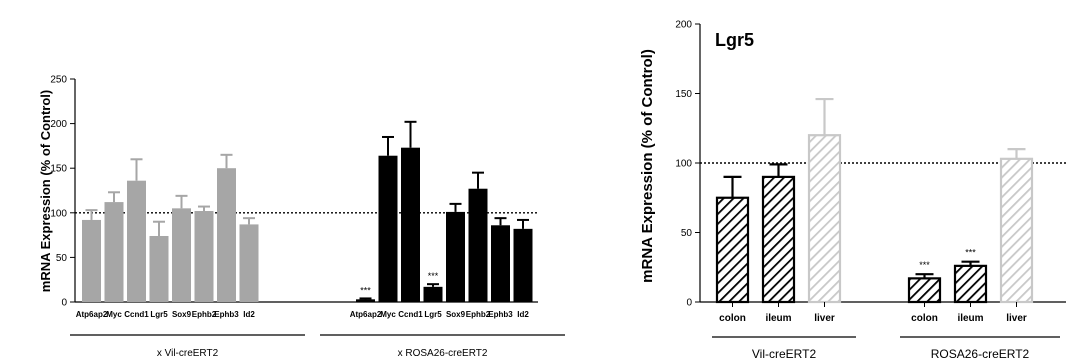 Image resolution: width=1073 pixels, height=364 pixels. What do you see at coordinates (683, 164) in the screenshot?
I see `right-y-tick-label: 100` at bounding box center [683, 164].